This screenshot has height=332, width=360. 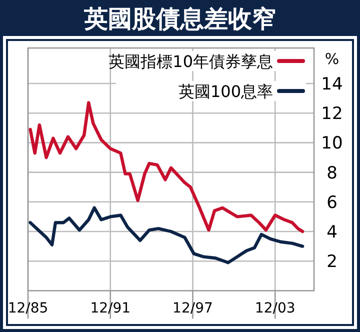 I want to click on y-tick-label: 2, so click(x=332, y=262).